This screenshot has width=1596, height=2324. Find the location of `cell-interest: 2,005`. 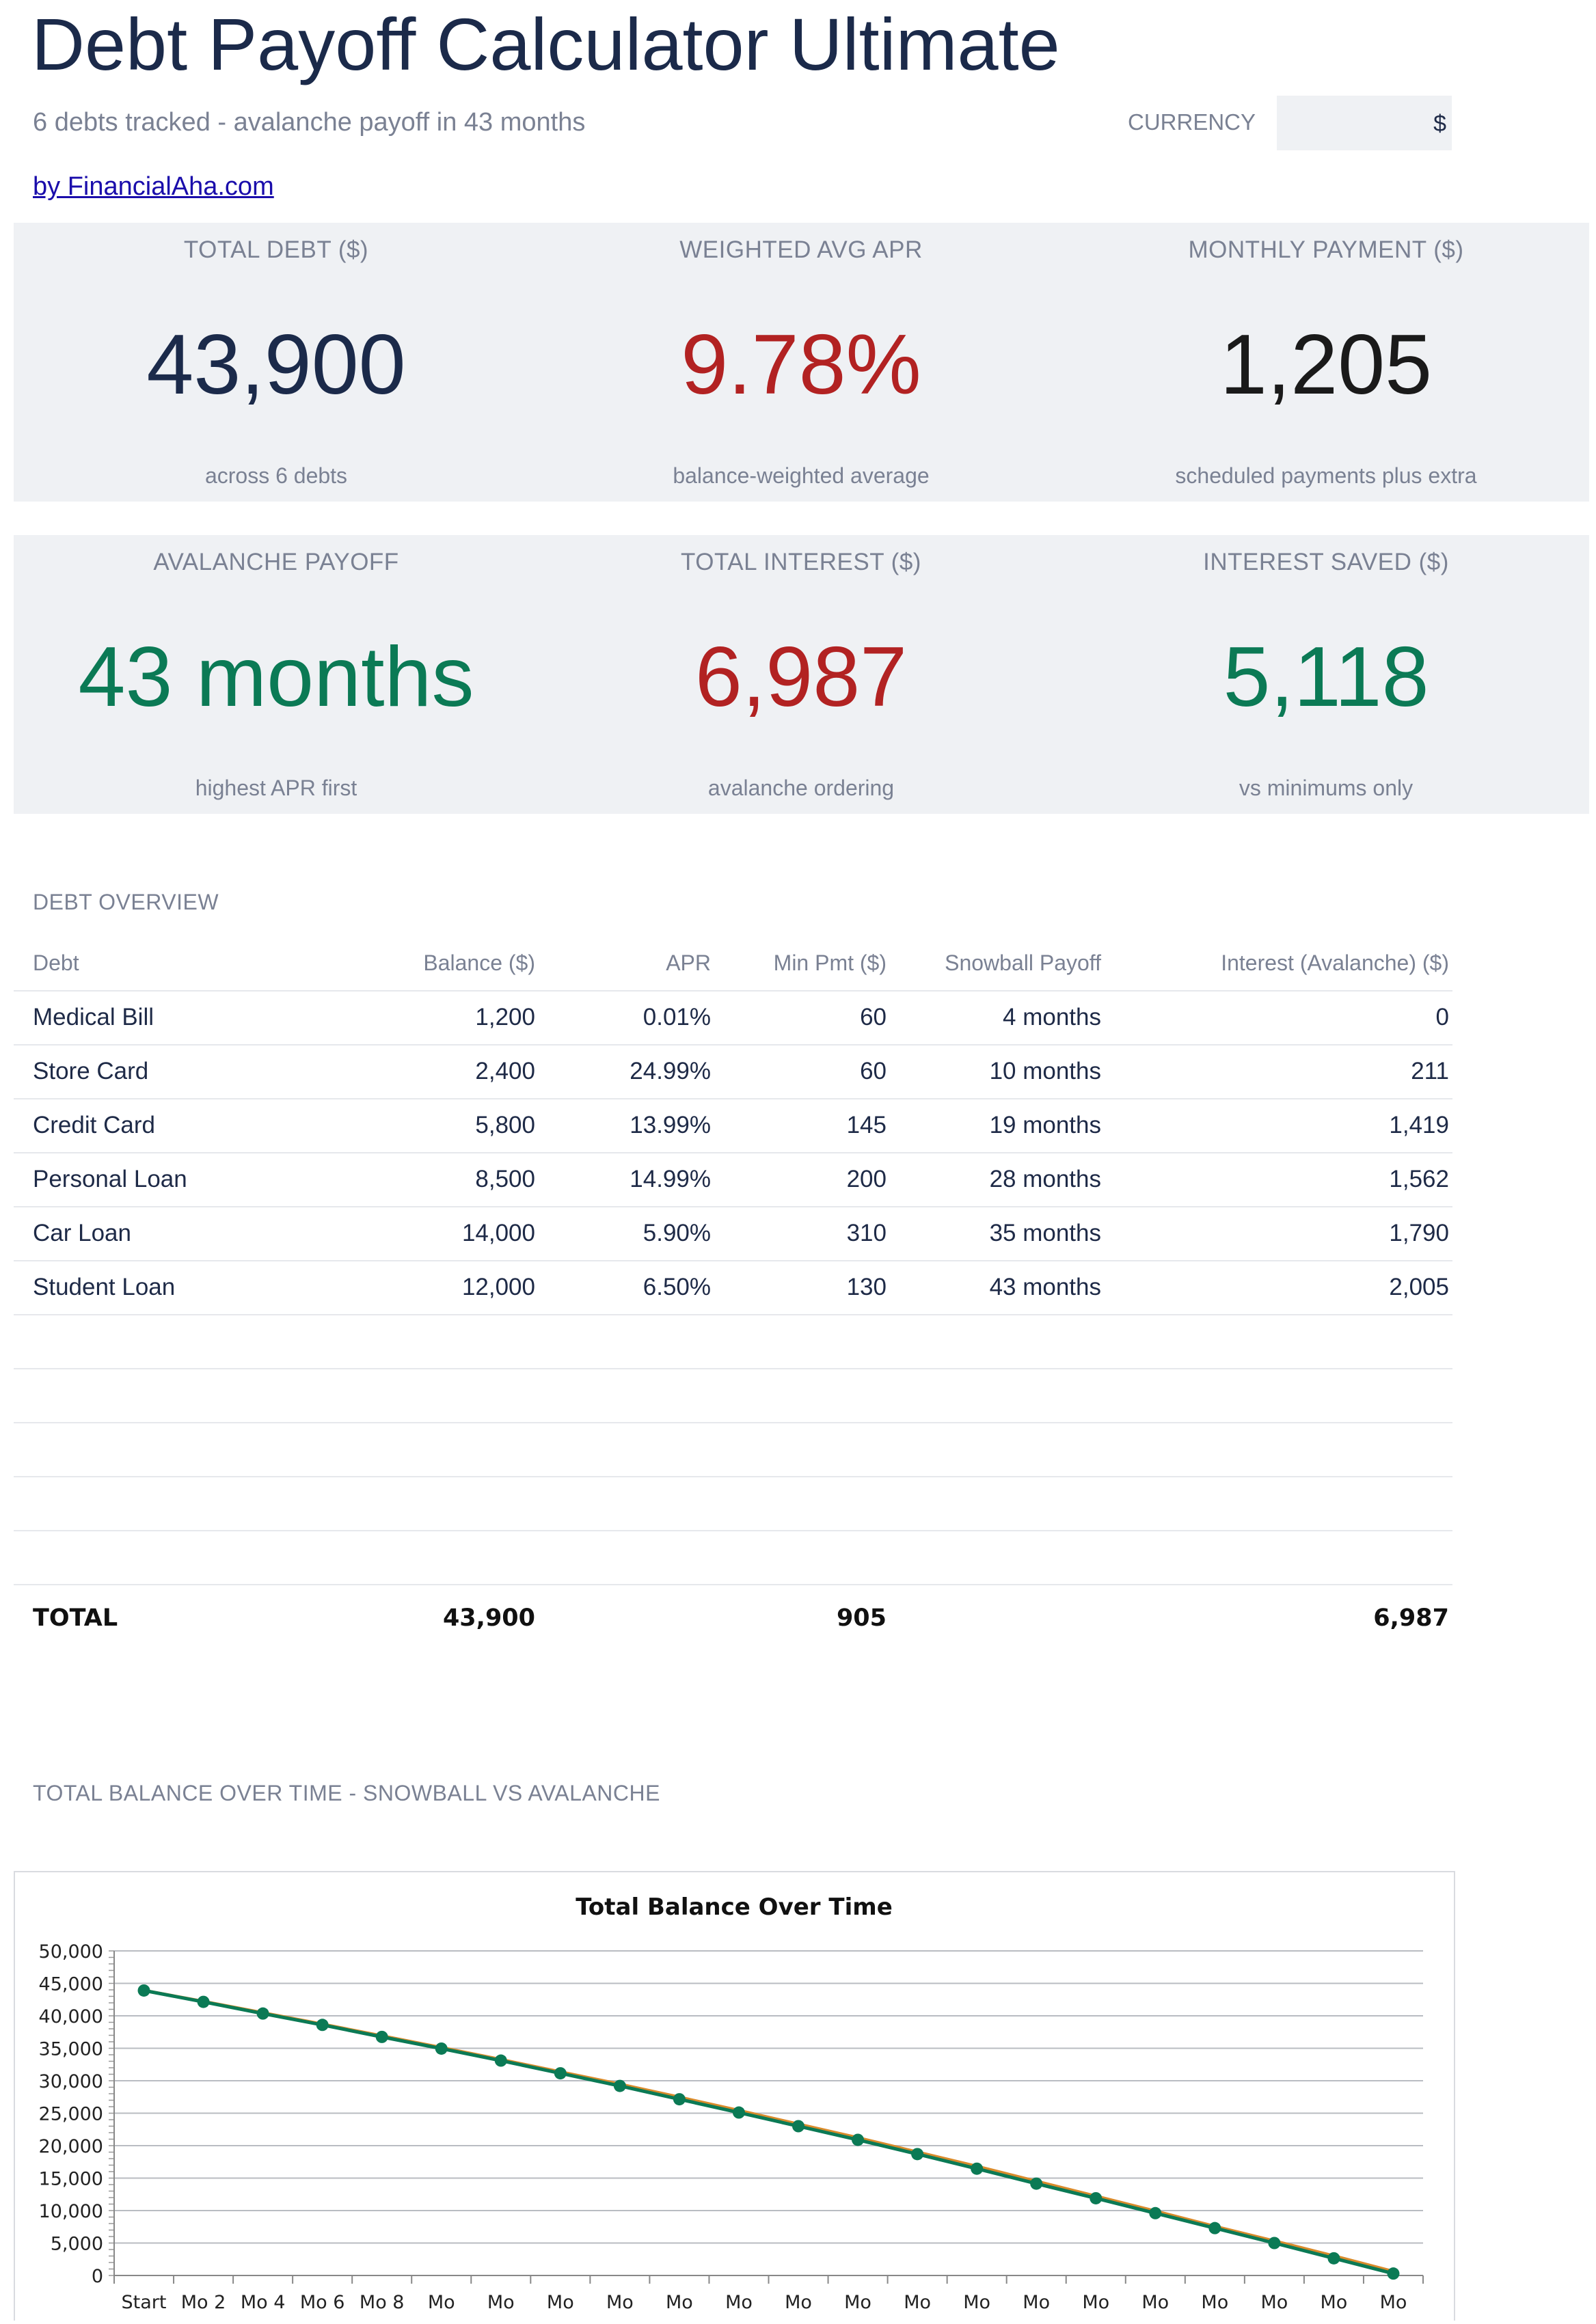

cell-interest: 2,005 is located at coordinates (1419, 1287).